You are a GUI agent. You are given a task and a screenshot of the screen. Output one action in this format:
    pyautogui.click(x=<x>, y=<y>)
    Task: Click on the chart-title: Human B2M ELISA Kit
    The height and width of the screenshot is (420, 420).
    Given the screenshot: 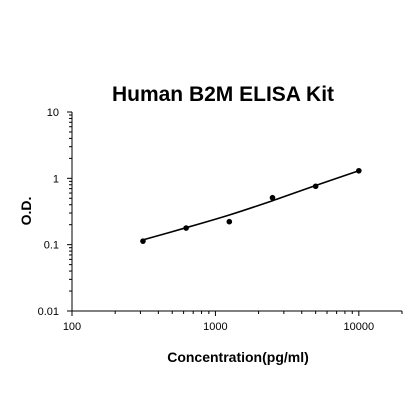 What is the action you would take?
    pyautogui.click(x=223, y=94)
    